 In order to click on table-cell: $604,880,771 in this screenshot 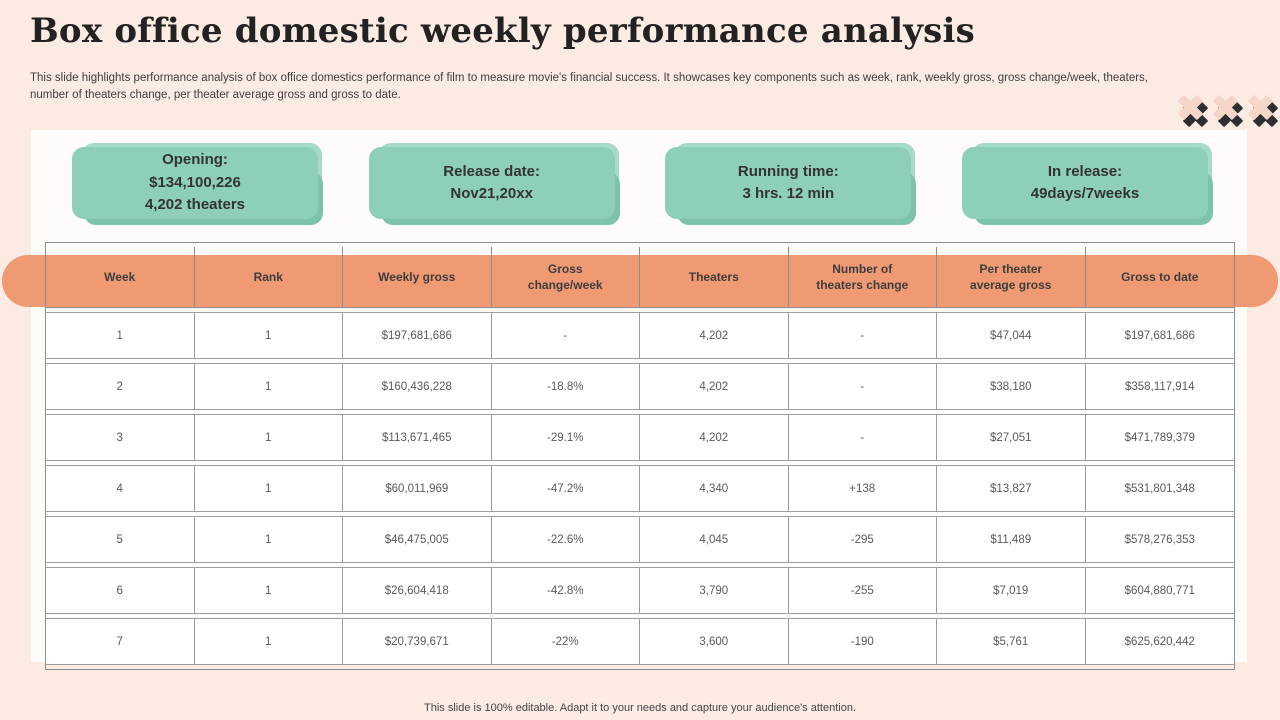, I will do `click(1159, 590)`.